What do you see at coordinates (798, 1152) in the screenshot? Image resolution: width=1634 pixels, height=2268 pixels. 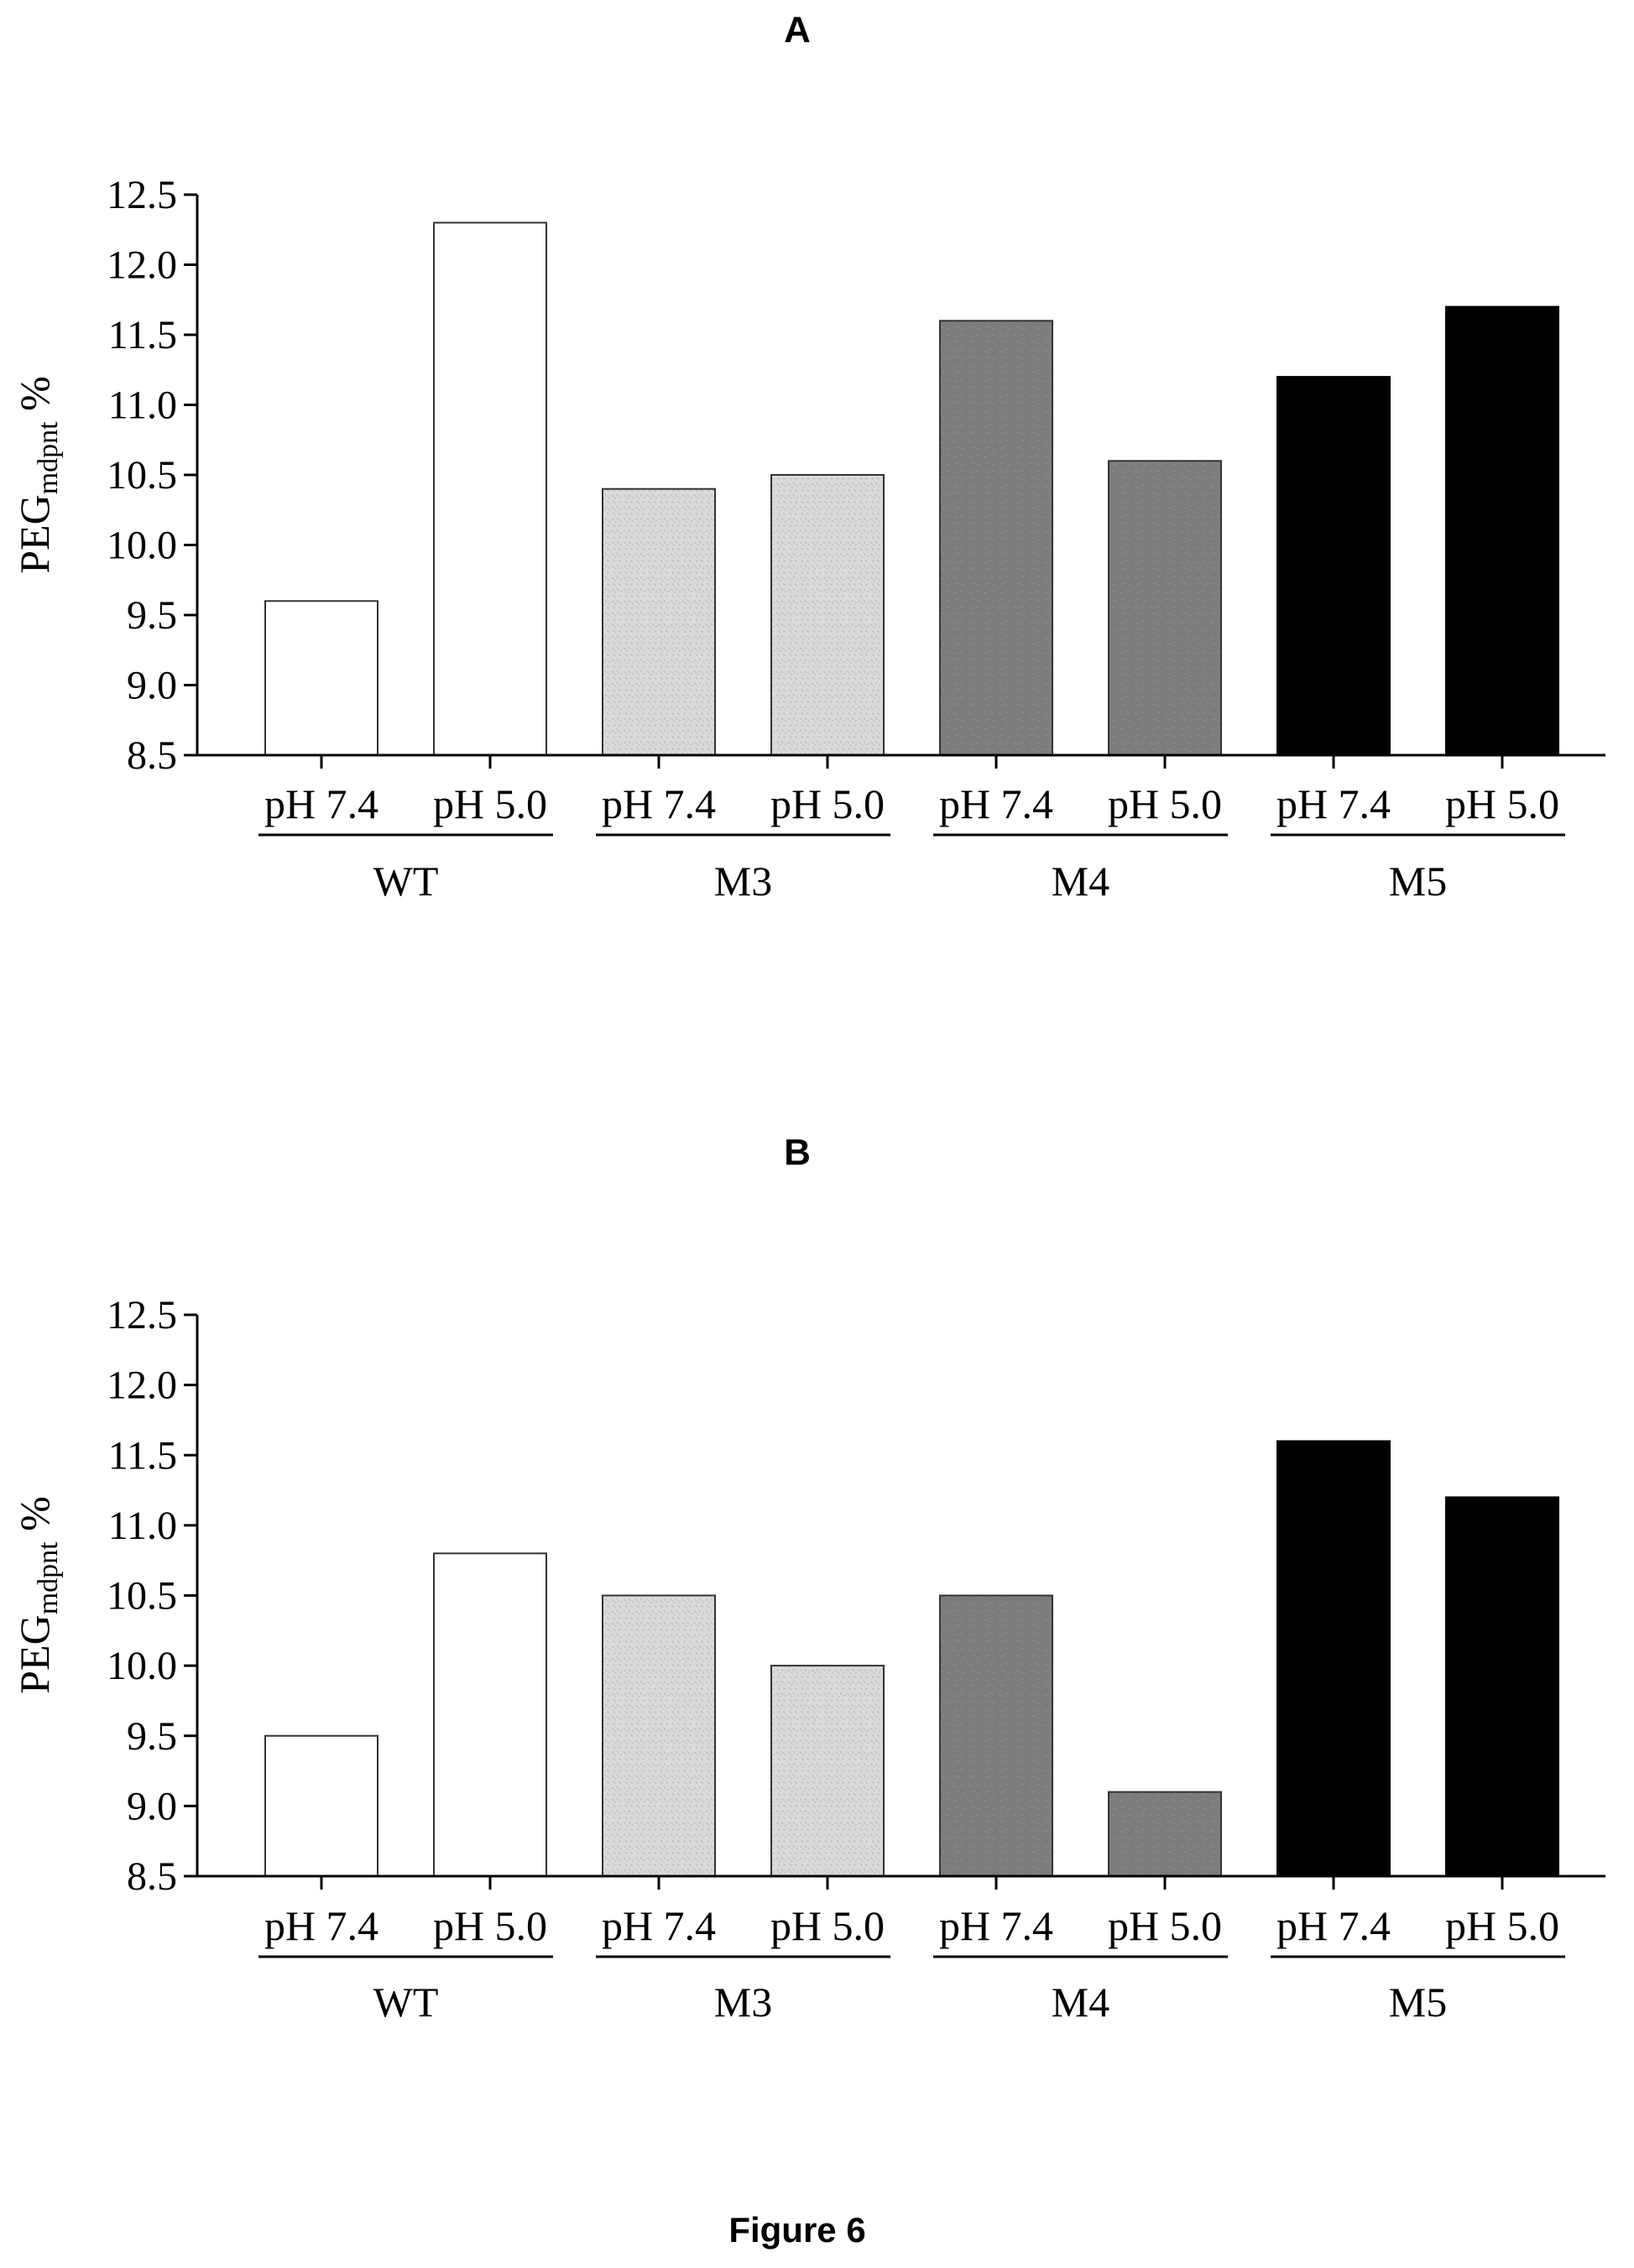 I see `panel-title-b: B` at bounding box center [798, 1152].